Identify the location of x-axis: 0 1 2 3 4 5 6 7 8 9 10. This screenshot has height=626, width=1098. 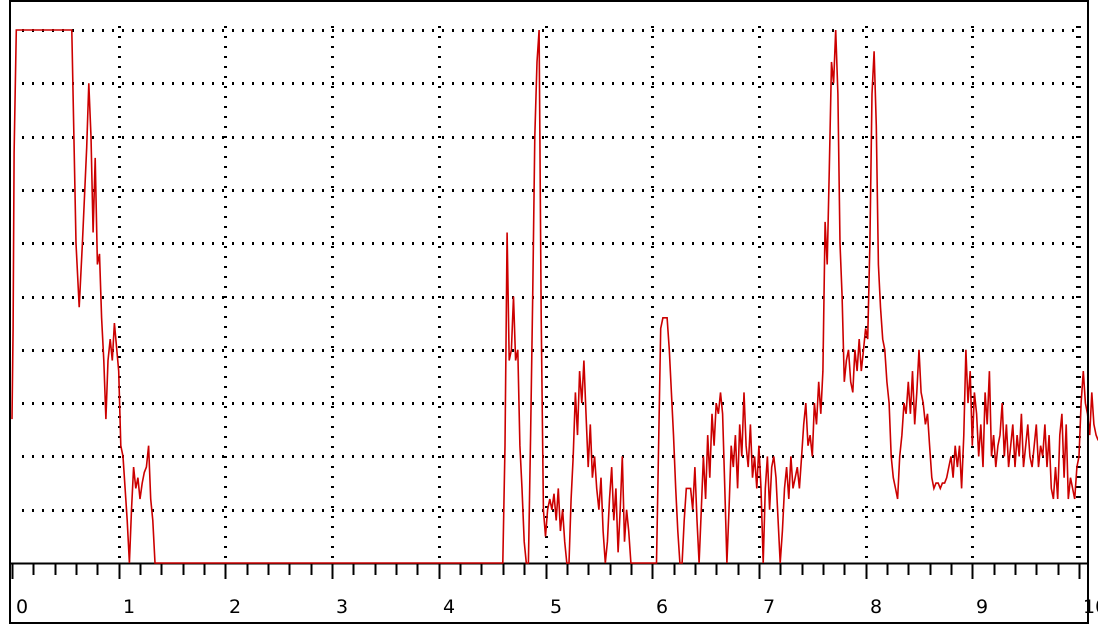
(554, 590).